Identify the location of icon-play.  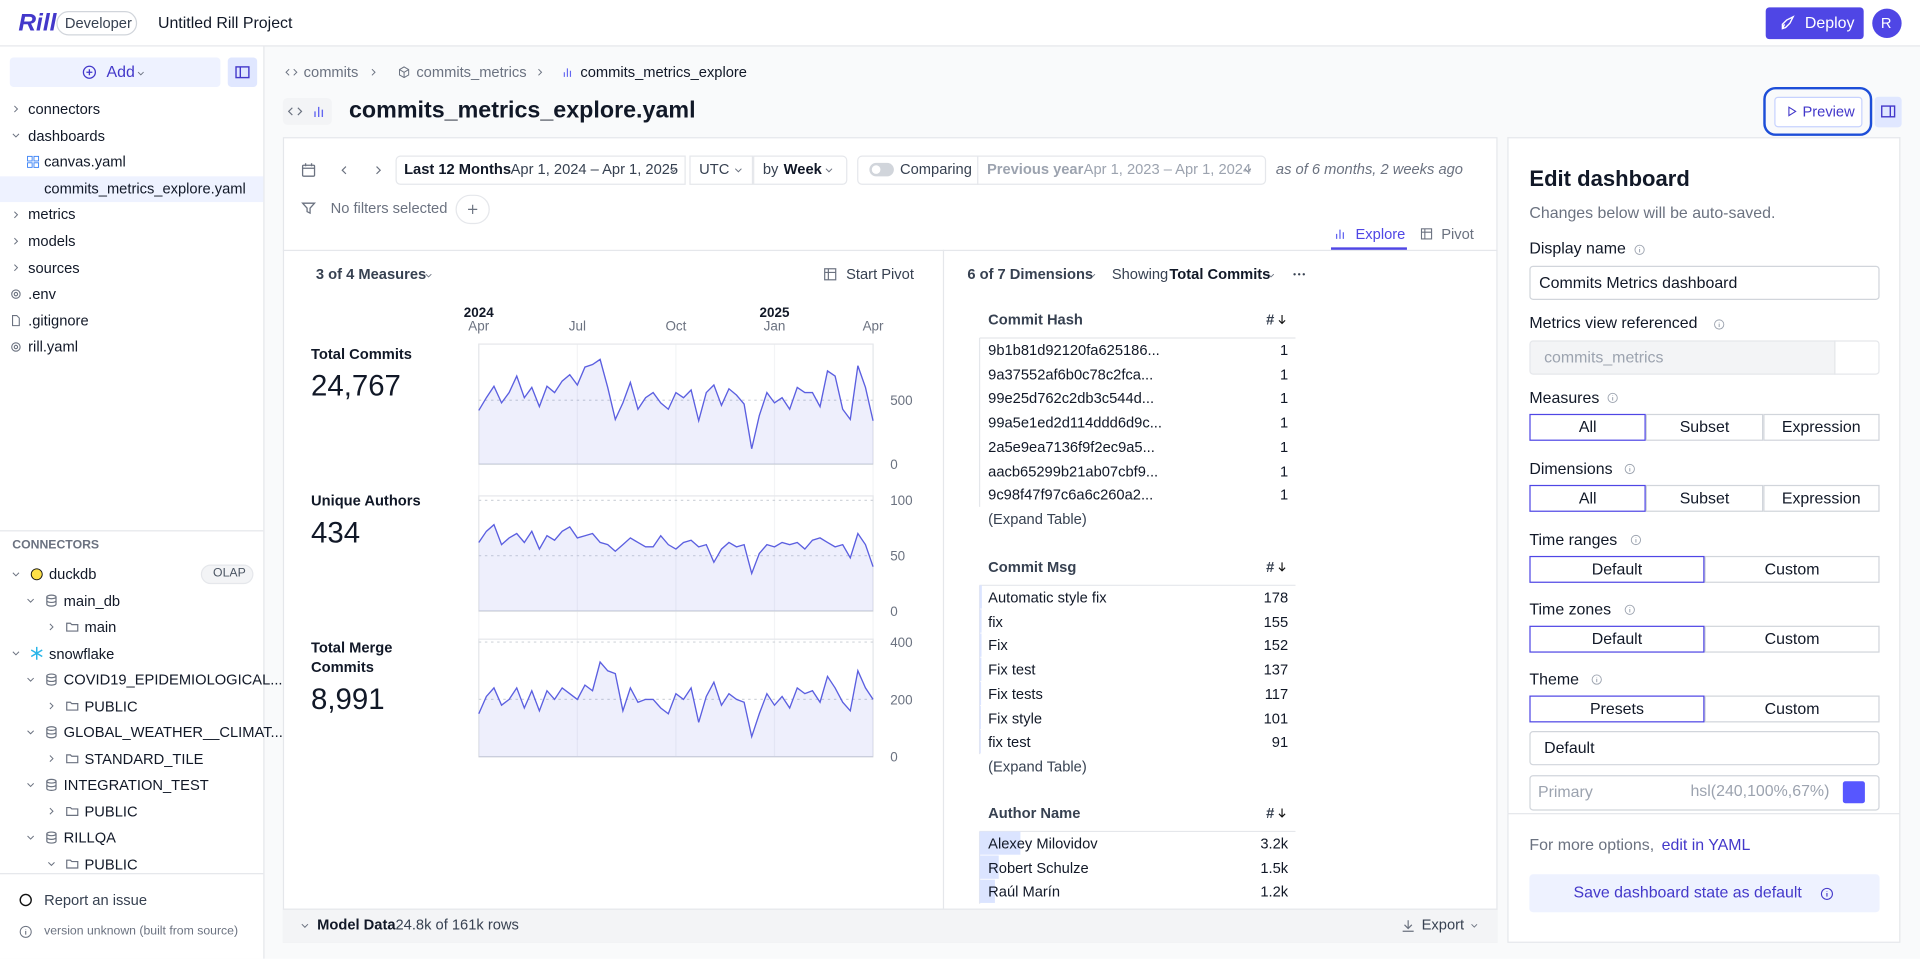
(1792, 111).